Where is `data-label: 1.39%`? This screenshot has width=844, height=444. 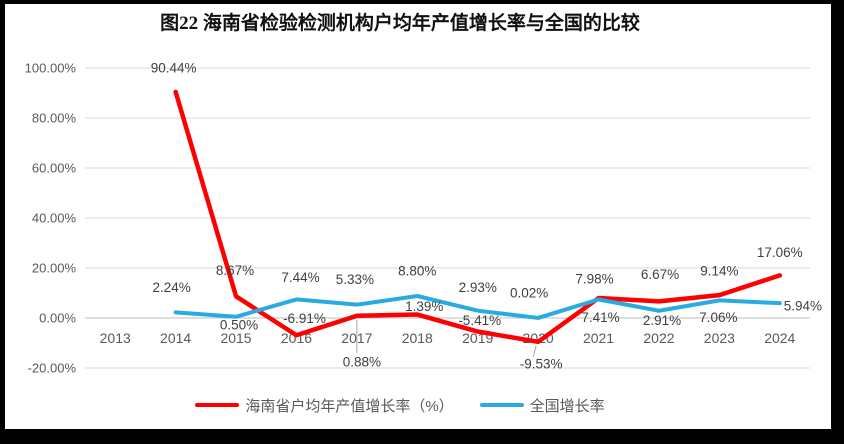 data-label: 1.39% is located at coordinates (424, 306).